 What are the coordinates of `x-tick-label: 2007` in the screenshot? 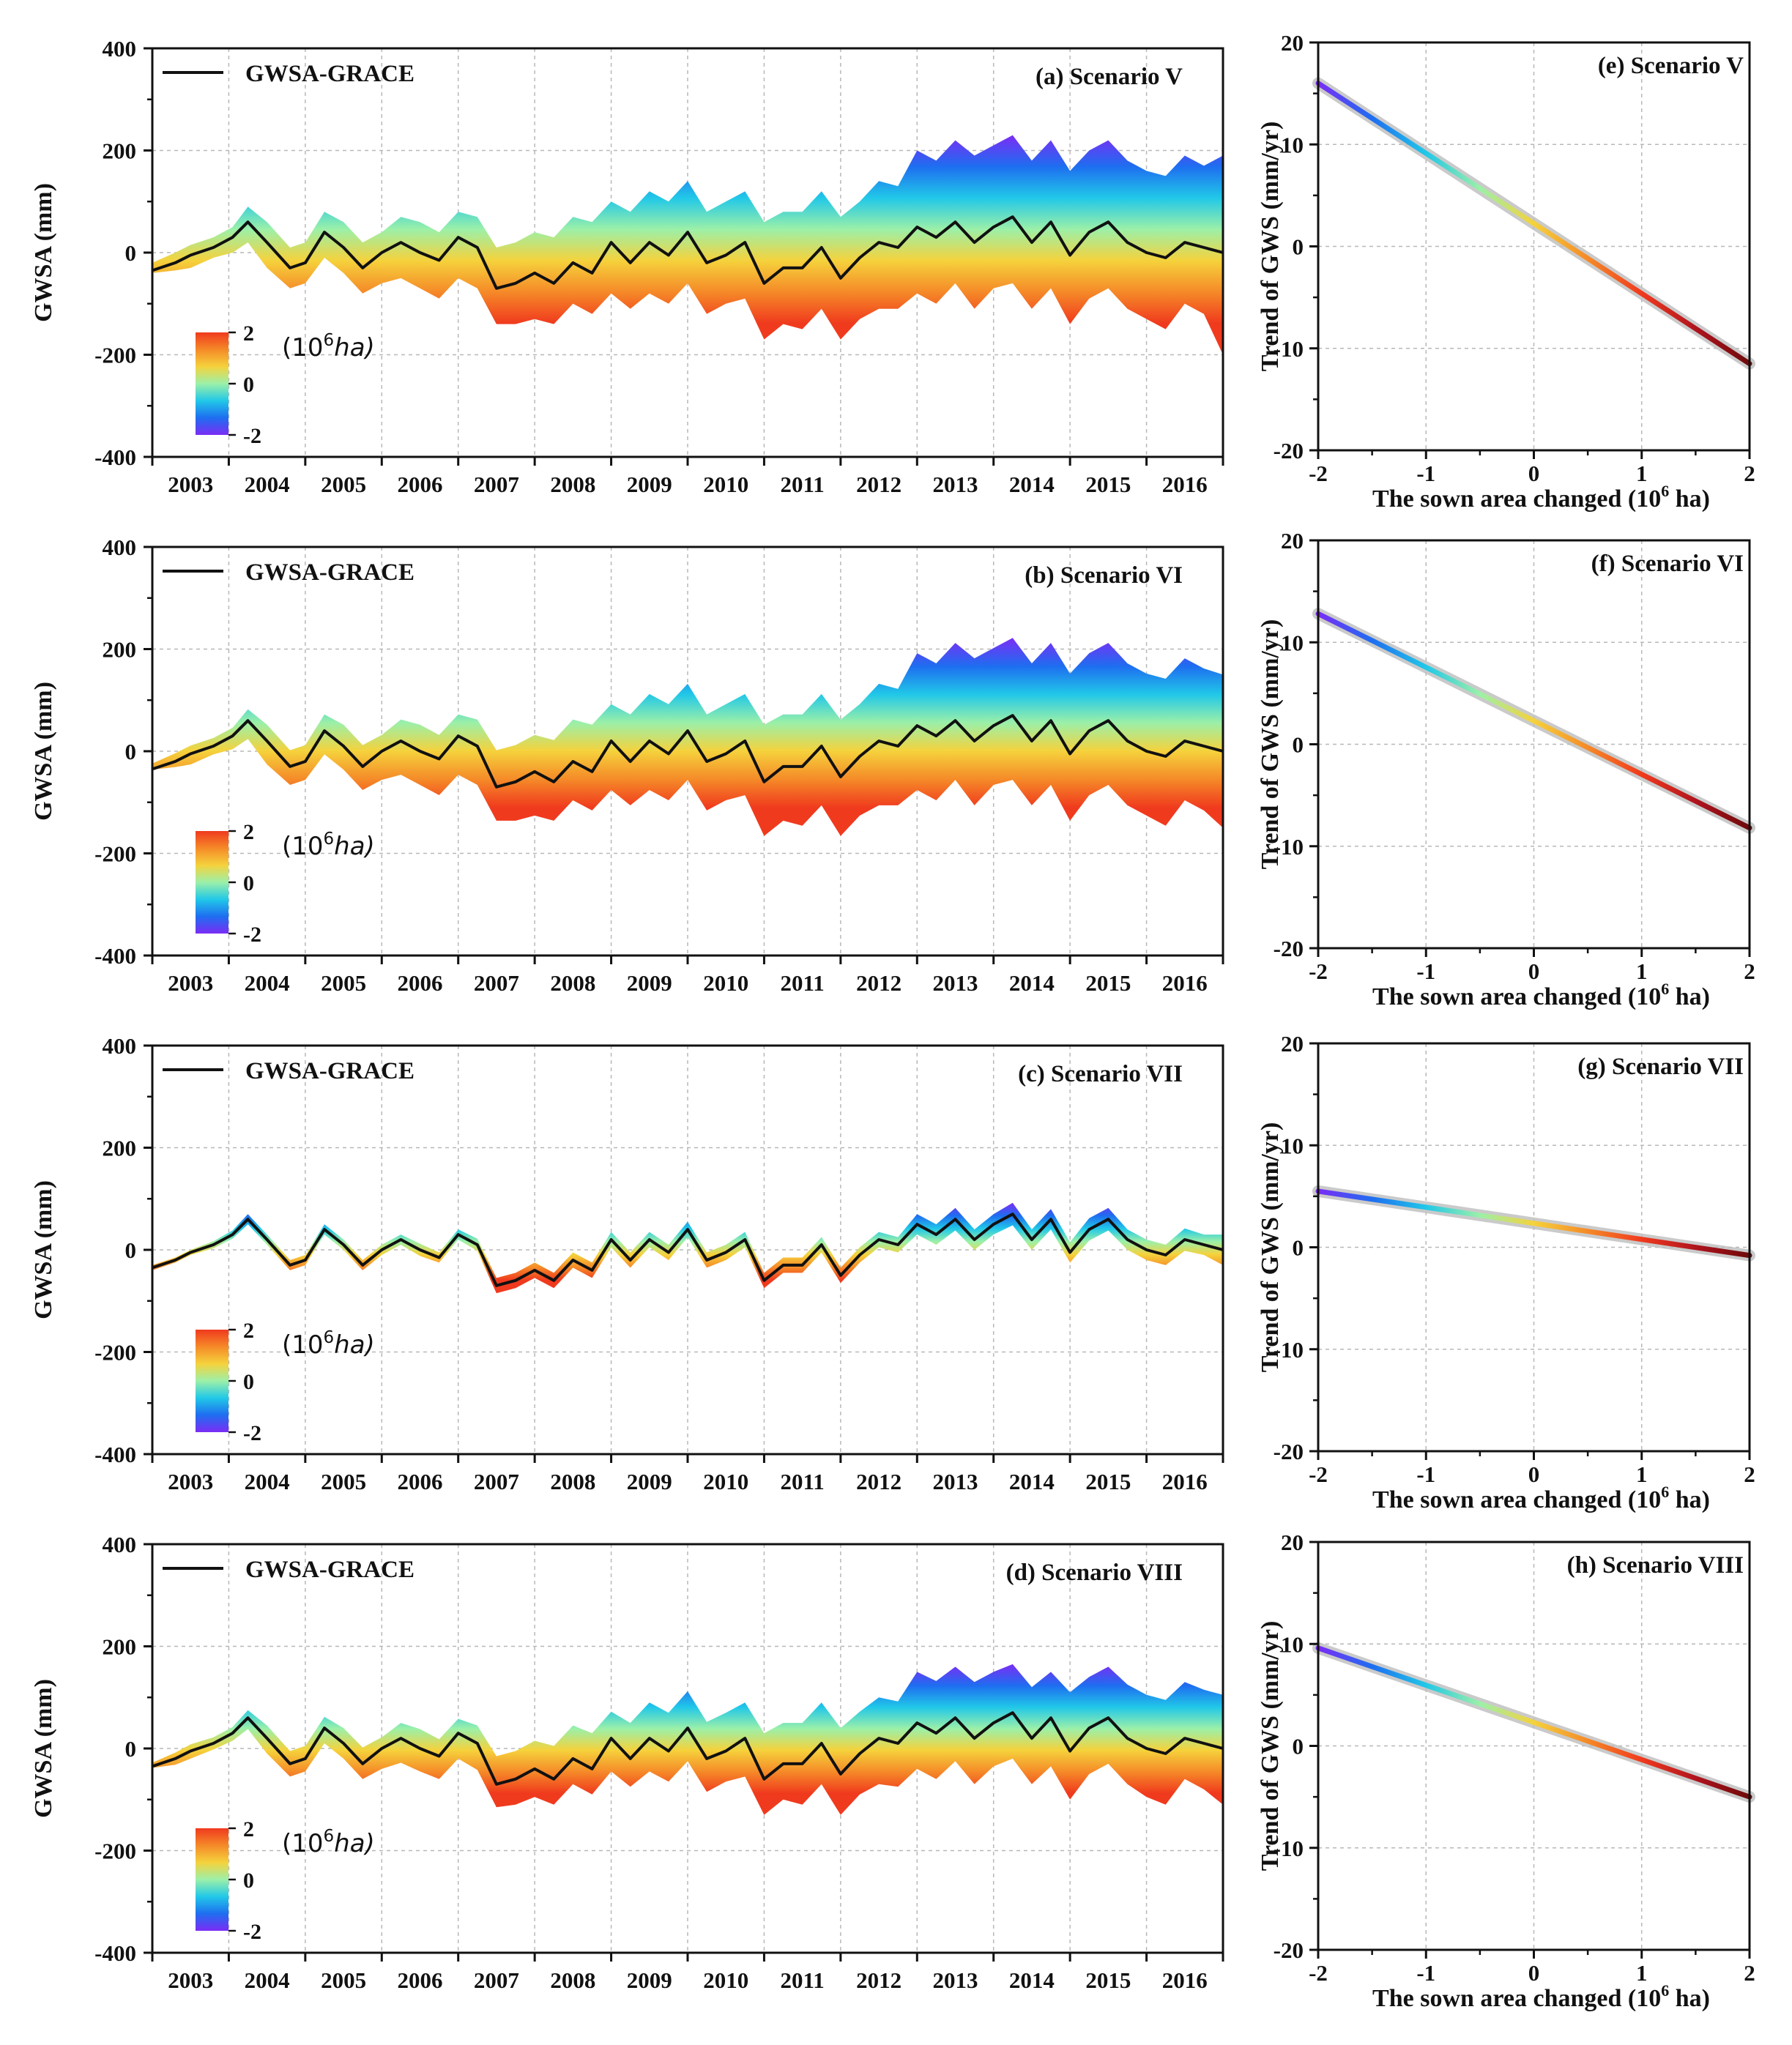 It's located at (496, 1980).